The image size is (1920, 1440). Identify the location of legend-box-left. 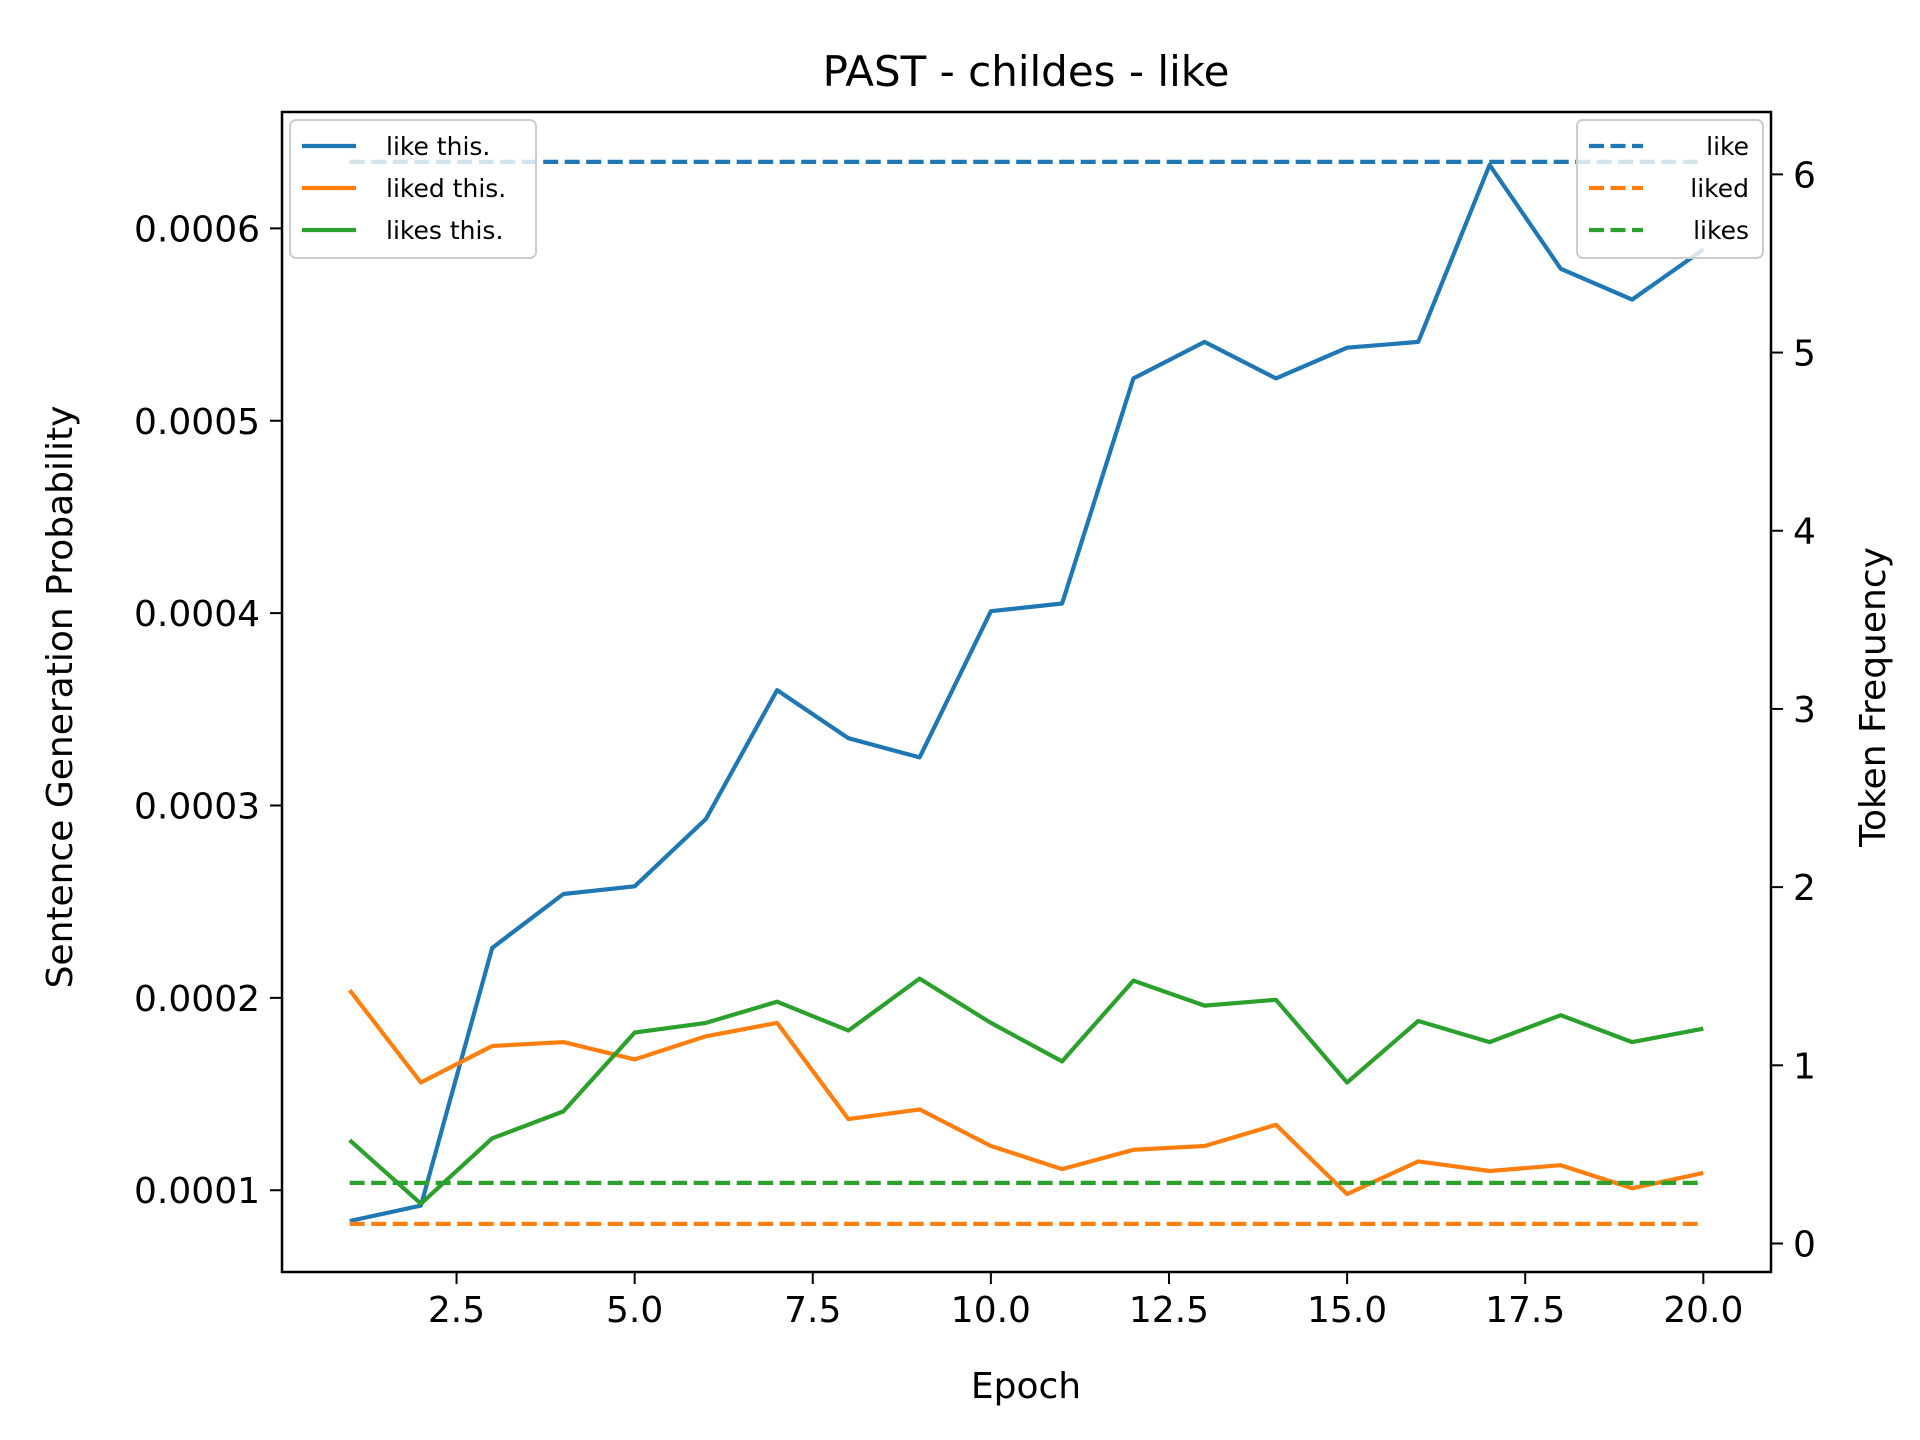
(413, 189).